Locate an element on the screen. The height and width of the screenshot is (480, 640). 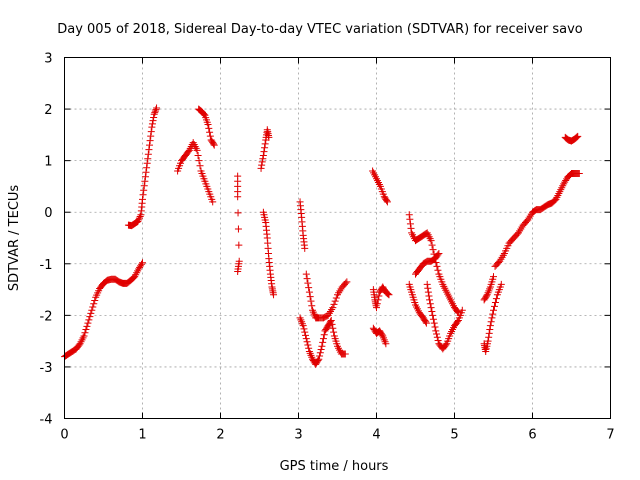
y-tick-label: 0 is located at coordinates (48, 213).